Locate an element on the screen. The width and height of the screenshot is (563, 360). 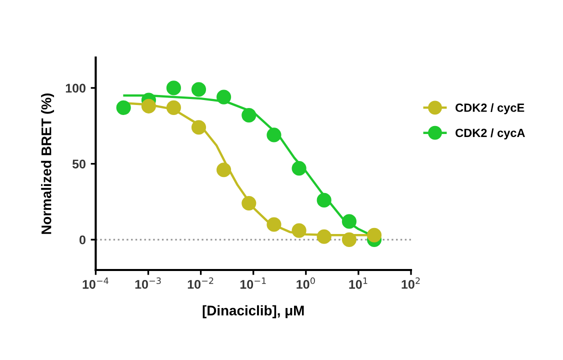
y-axis-title: Normalized BRET (%) is located at coordinates (47, 163).